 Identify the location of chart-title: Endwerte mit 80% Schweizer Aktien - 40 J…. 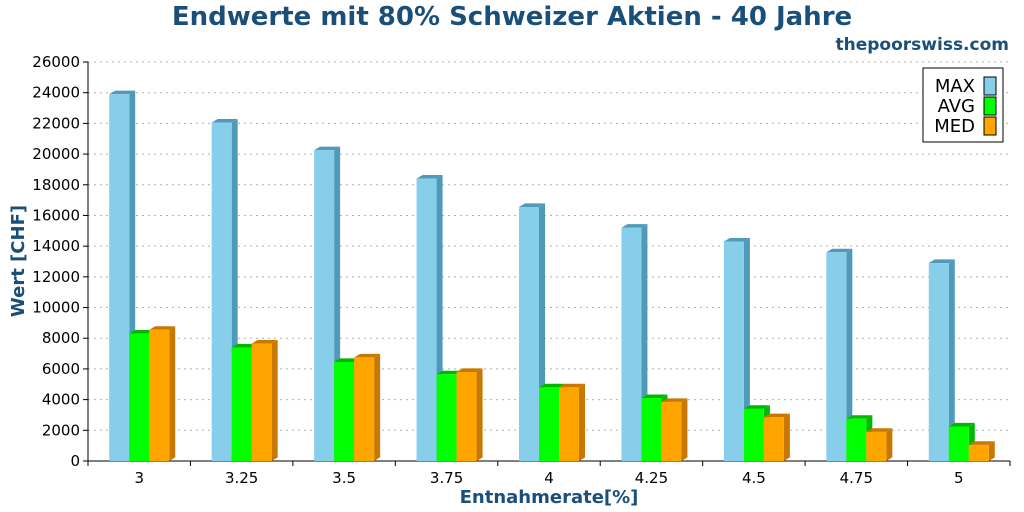
(512, 17).